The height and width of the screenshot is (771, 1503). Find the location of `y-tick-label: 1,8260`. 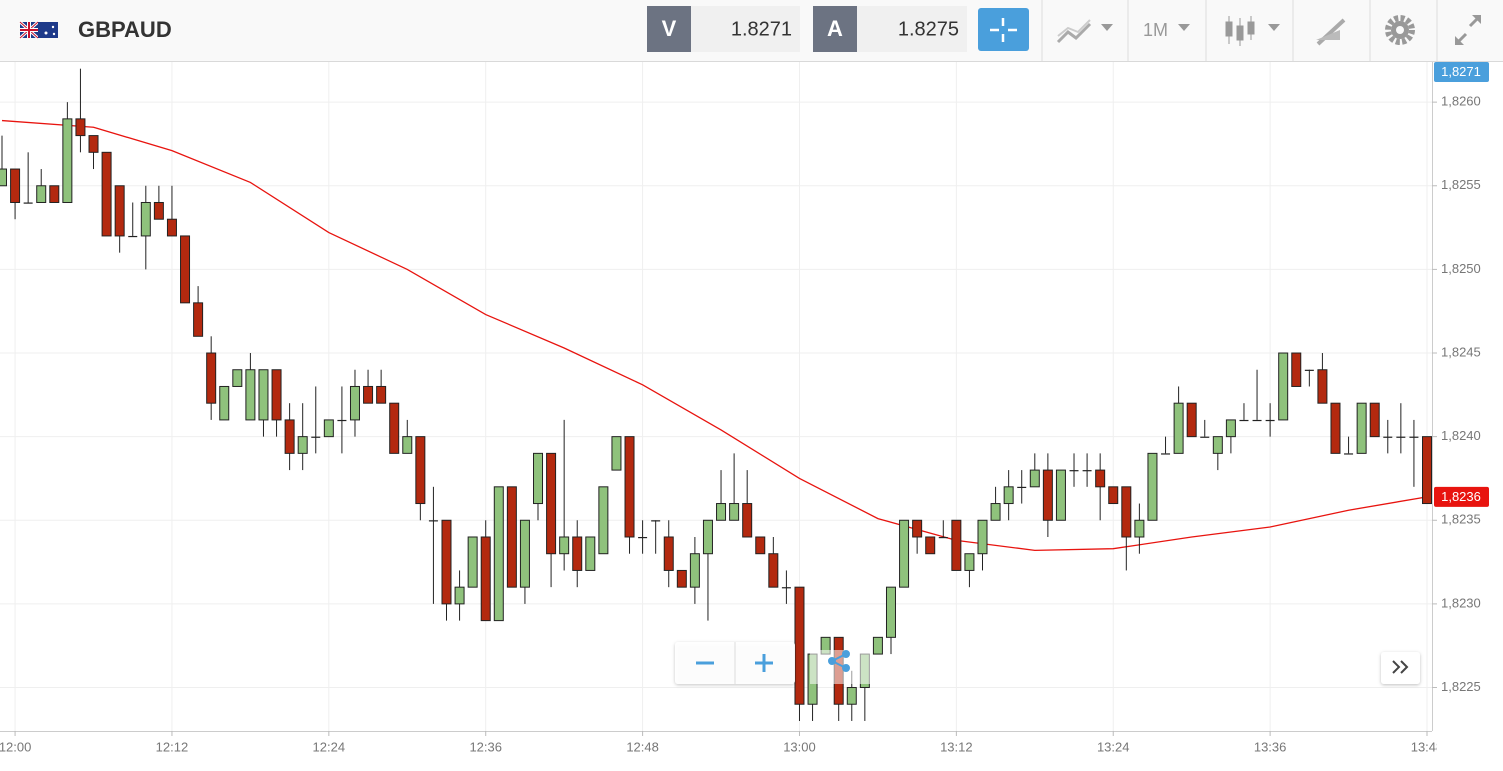

y-tick-label: 1,8260 is located at coordinates (1461, 101).